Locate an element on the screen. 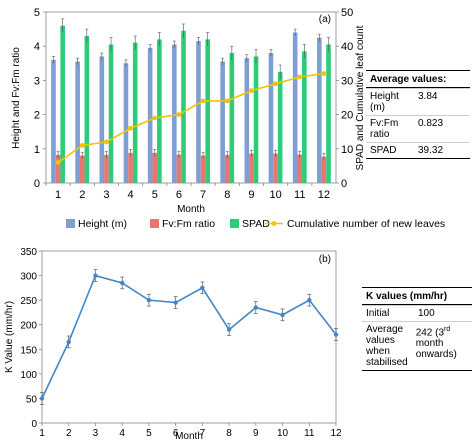 The image size is (474, 441). panel-a-x-axis-title: Month is located at coordinates (191, 209).